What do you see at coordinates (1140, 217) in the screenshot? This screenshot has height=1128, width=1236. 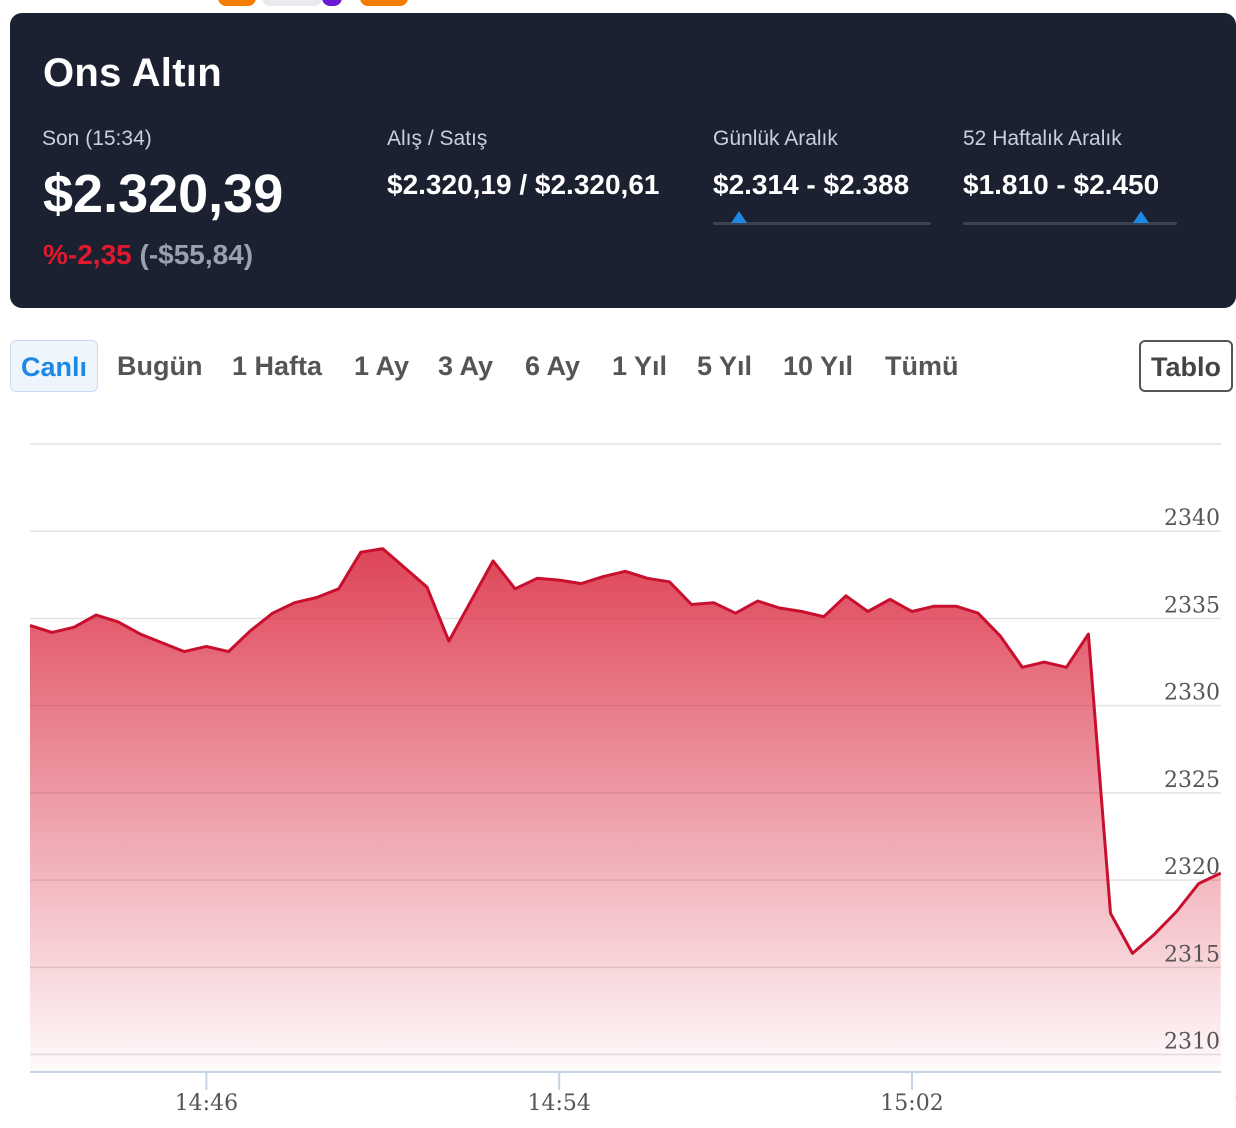 I see `week52-range-marker-icon` at bounding box center [1140, 217].